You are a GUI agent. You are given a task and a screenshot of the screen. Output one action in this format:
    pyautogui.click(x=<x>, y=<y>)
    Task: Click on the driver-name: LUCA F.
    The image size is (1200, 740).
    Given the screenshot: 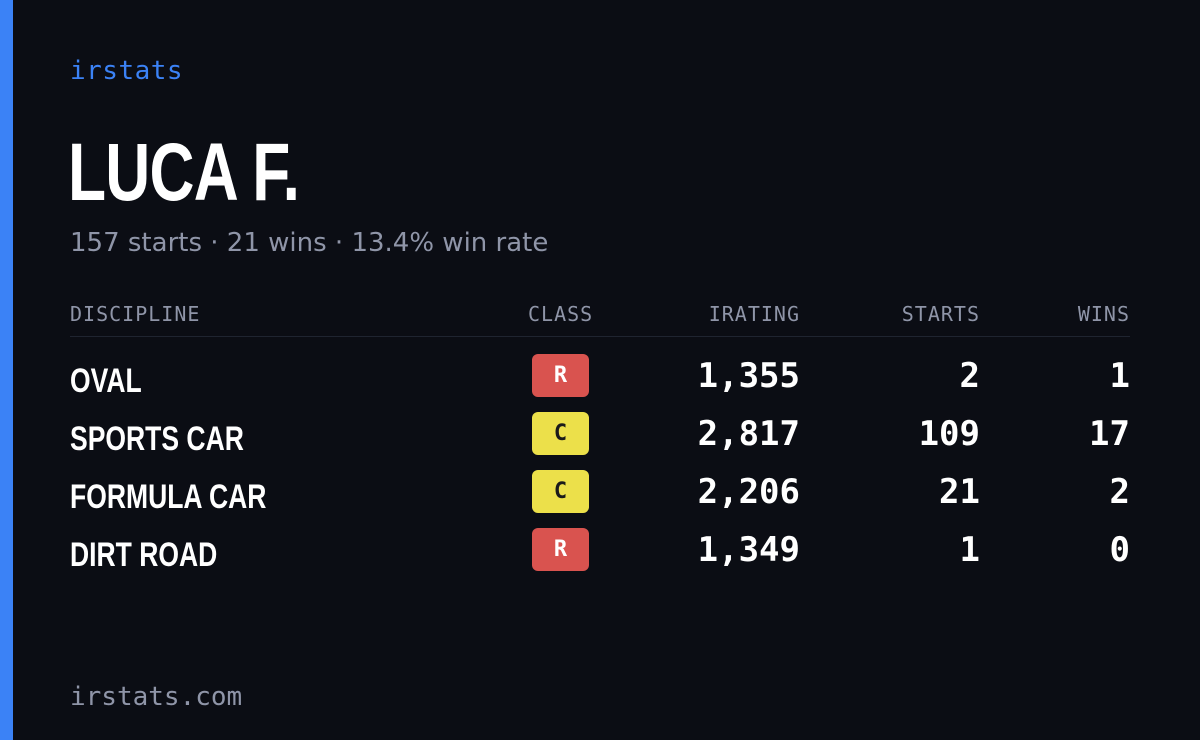 What is the action you would take?
    pyautogui.click(x=184, y=172)
    